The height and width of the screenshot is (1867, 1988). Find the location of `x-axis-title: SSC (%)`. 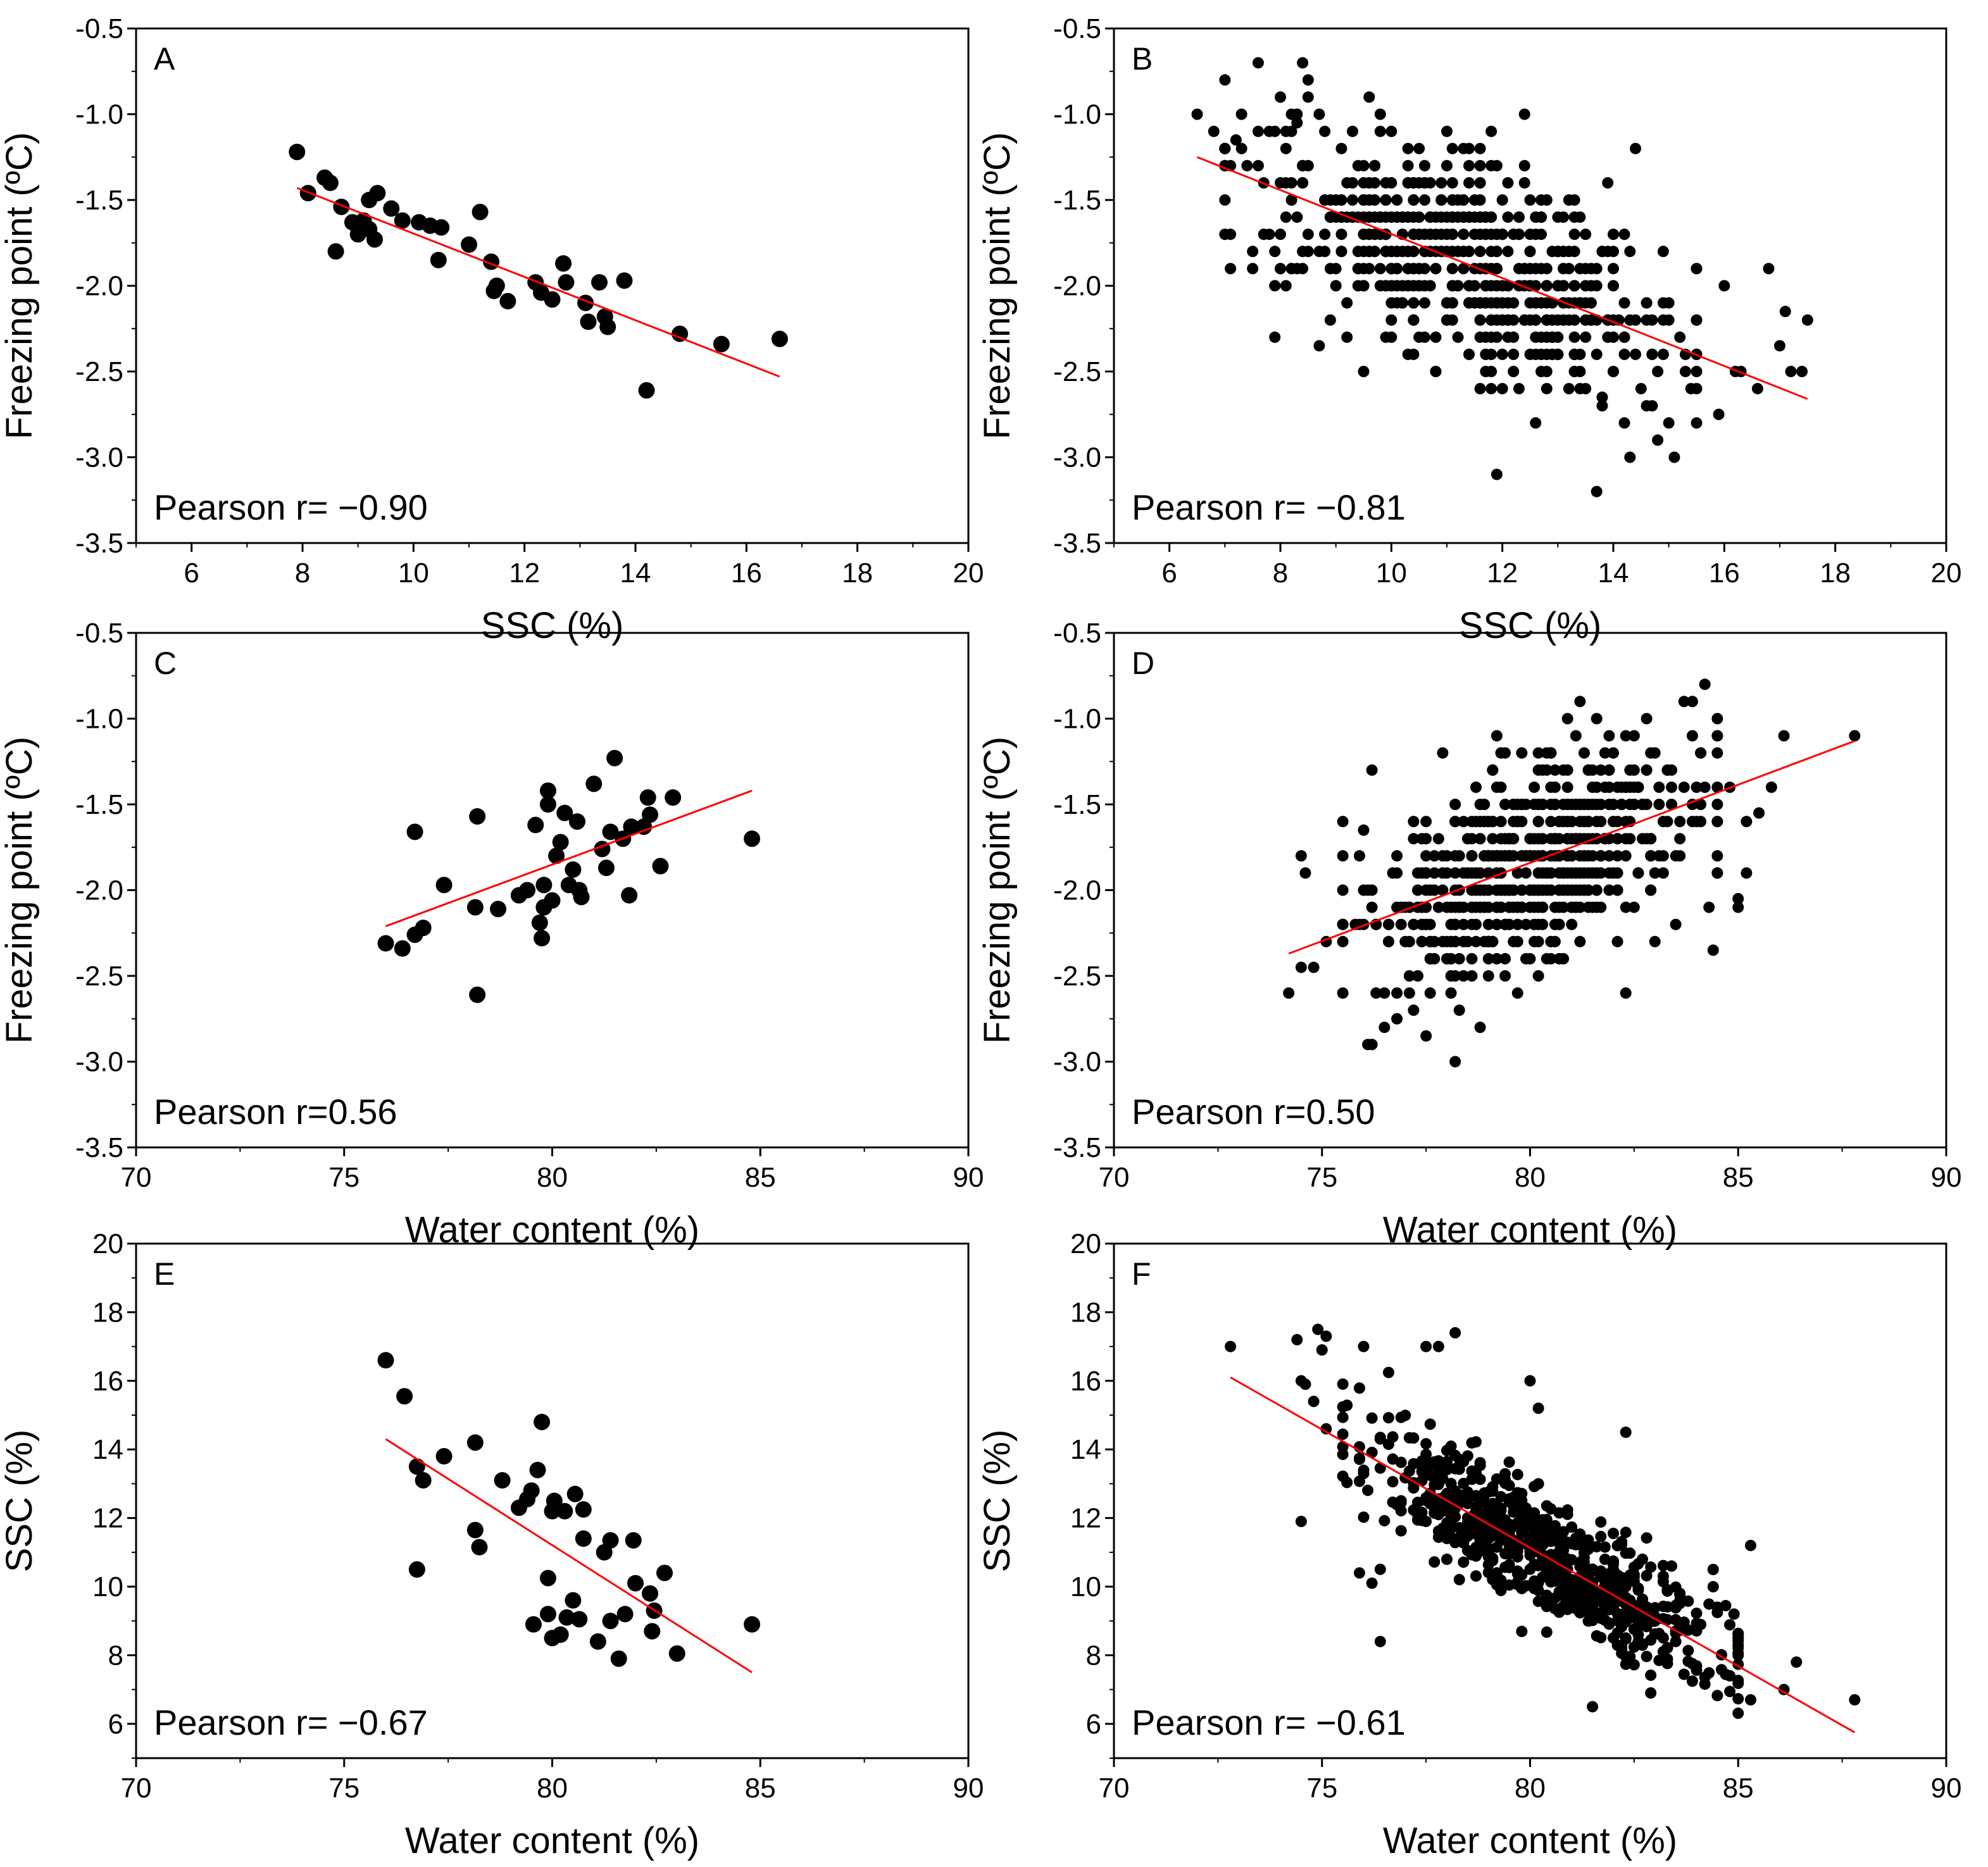

x-axis-title: SSC (%) is located at coordinates (552, 625).